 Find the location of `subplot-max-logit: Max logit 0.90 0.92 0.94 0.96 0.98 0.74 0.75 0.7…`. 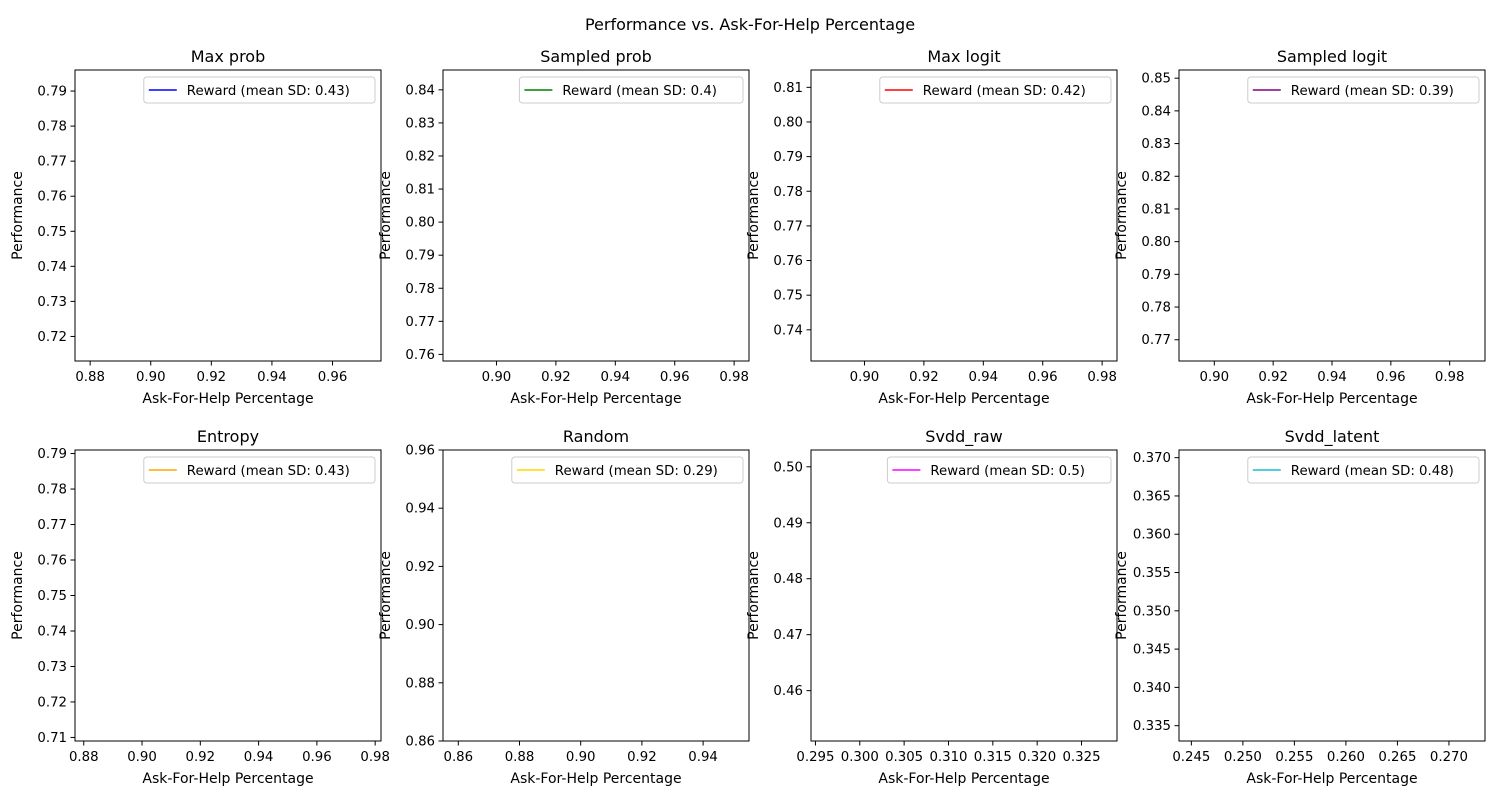

subplot-max-logit: Max logit 0.90 0.92 0.94 0.96 0.98 0.74 0.75 0.7… is located at coordinates (932, 227).